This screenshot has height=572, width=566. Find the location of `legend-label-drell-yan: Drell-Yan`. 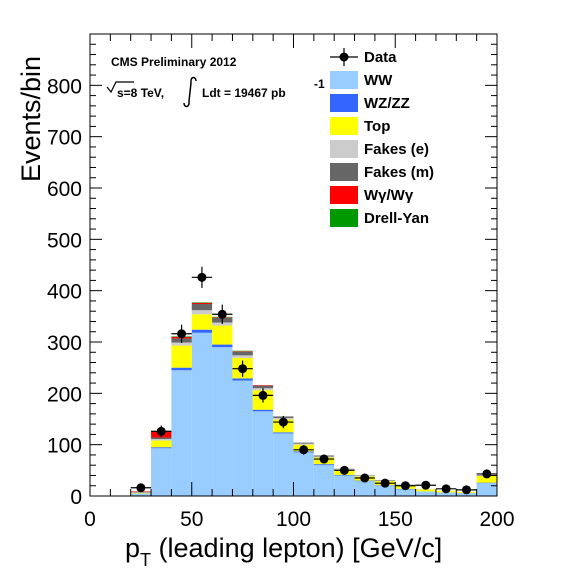

legend-label-drell-yan: Drell-Yan is located at coordinates (396, 218).